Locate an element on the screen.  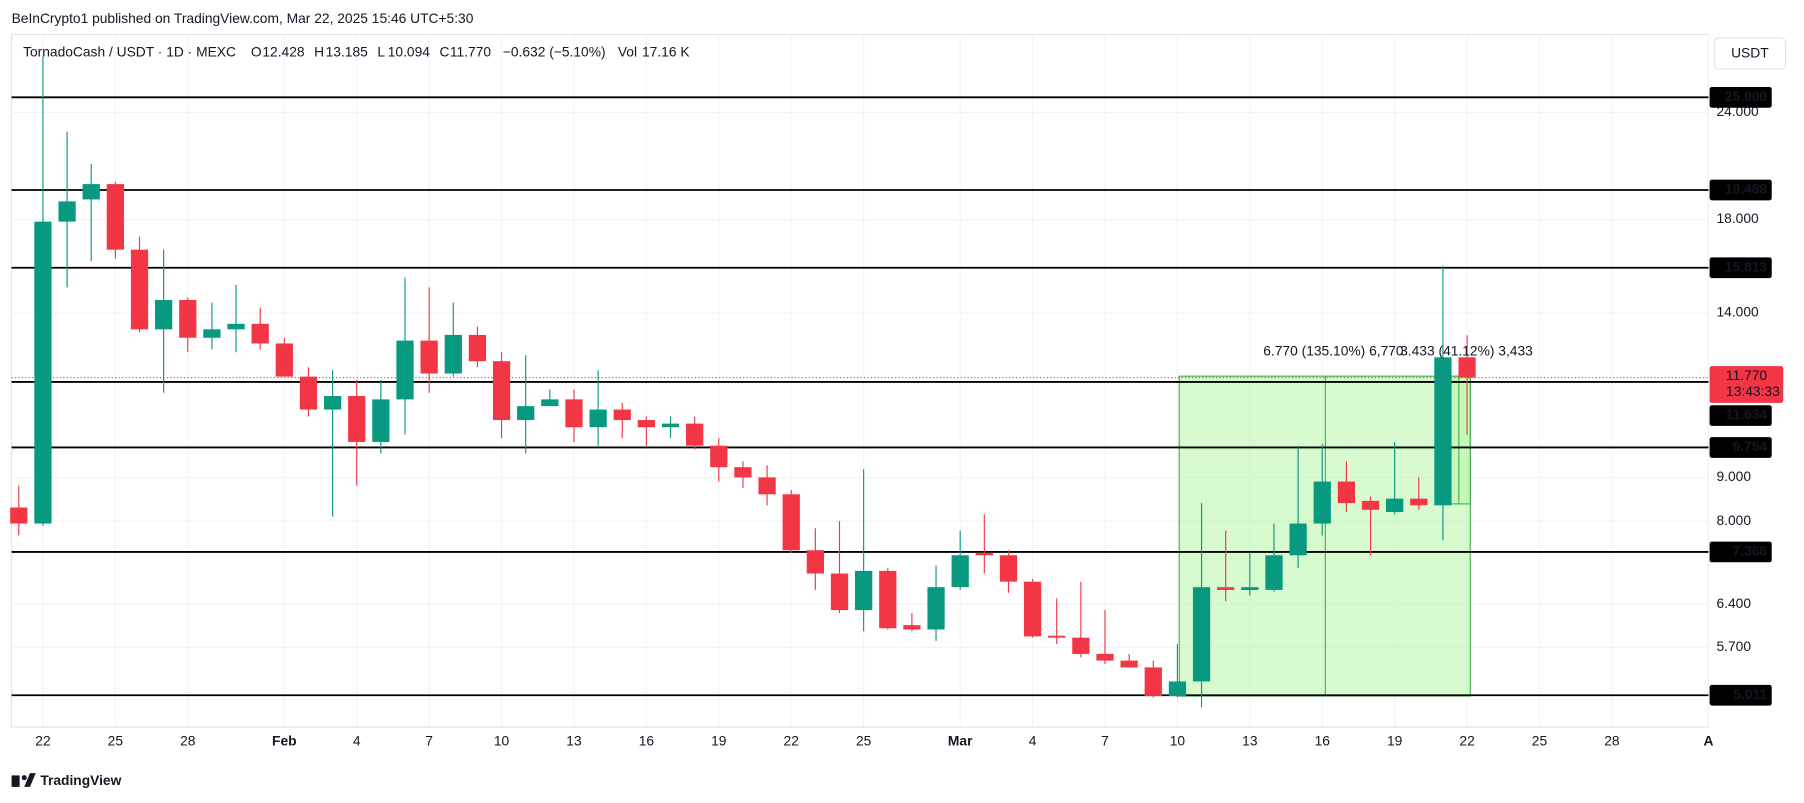
legend-item: −0.632 (−5.10%) is located at coordinates (554, 52).